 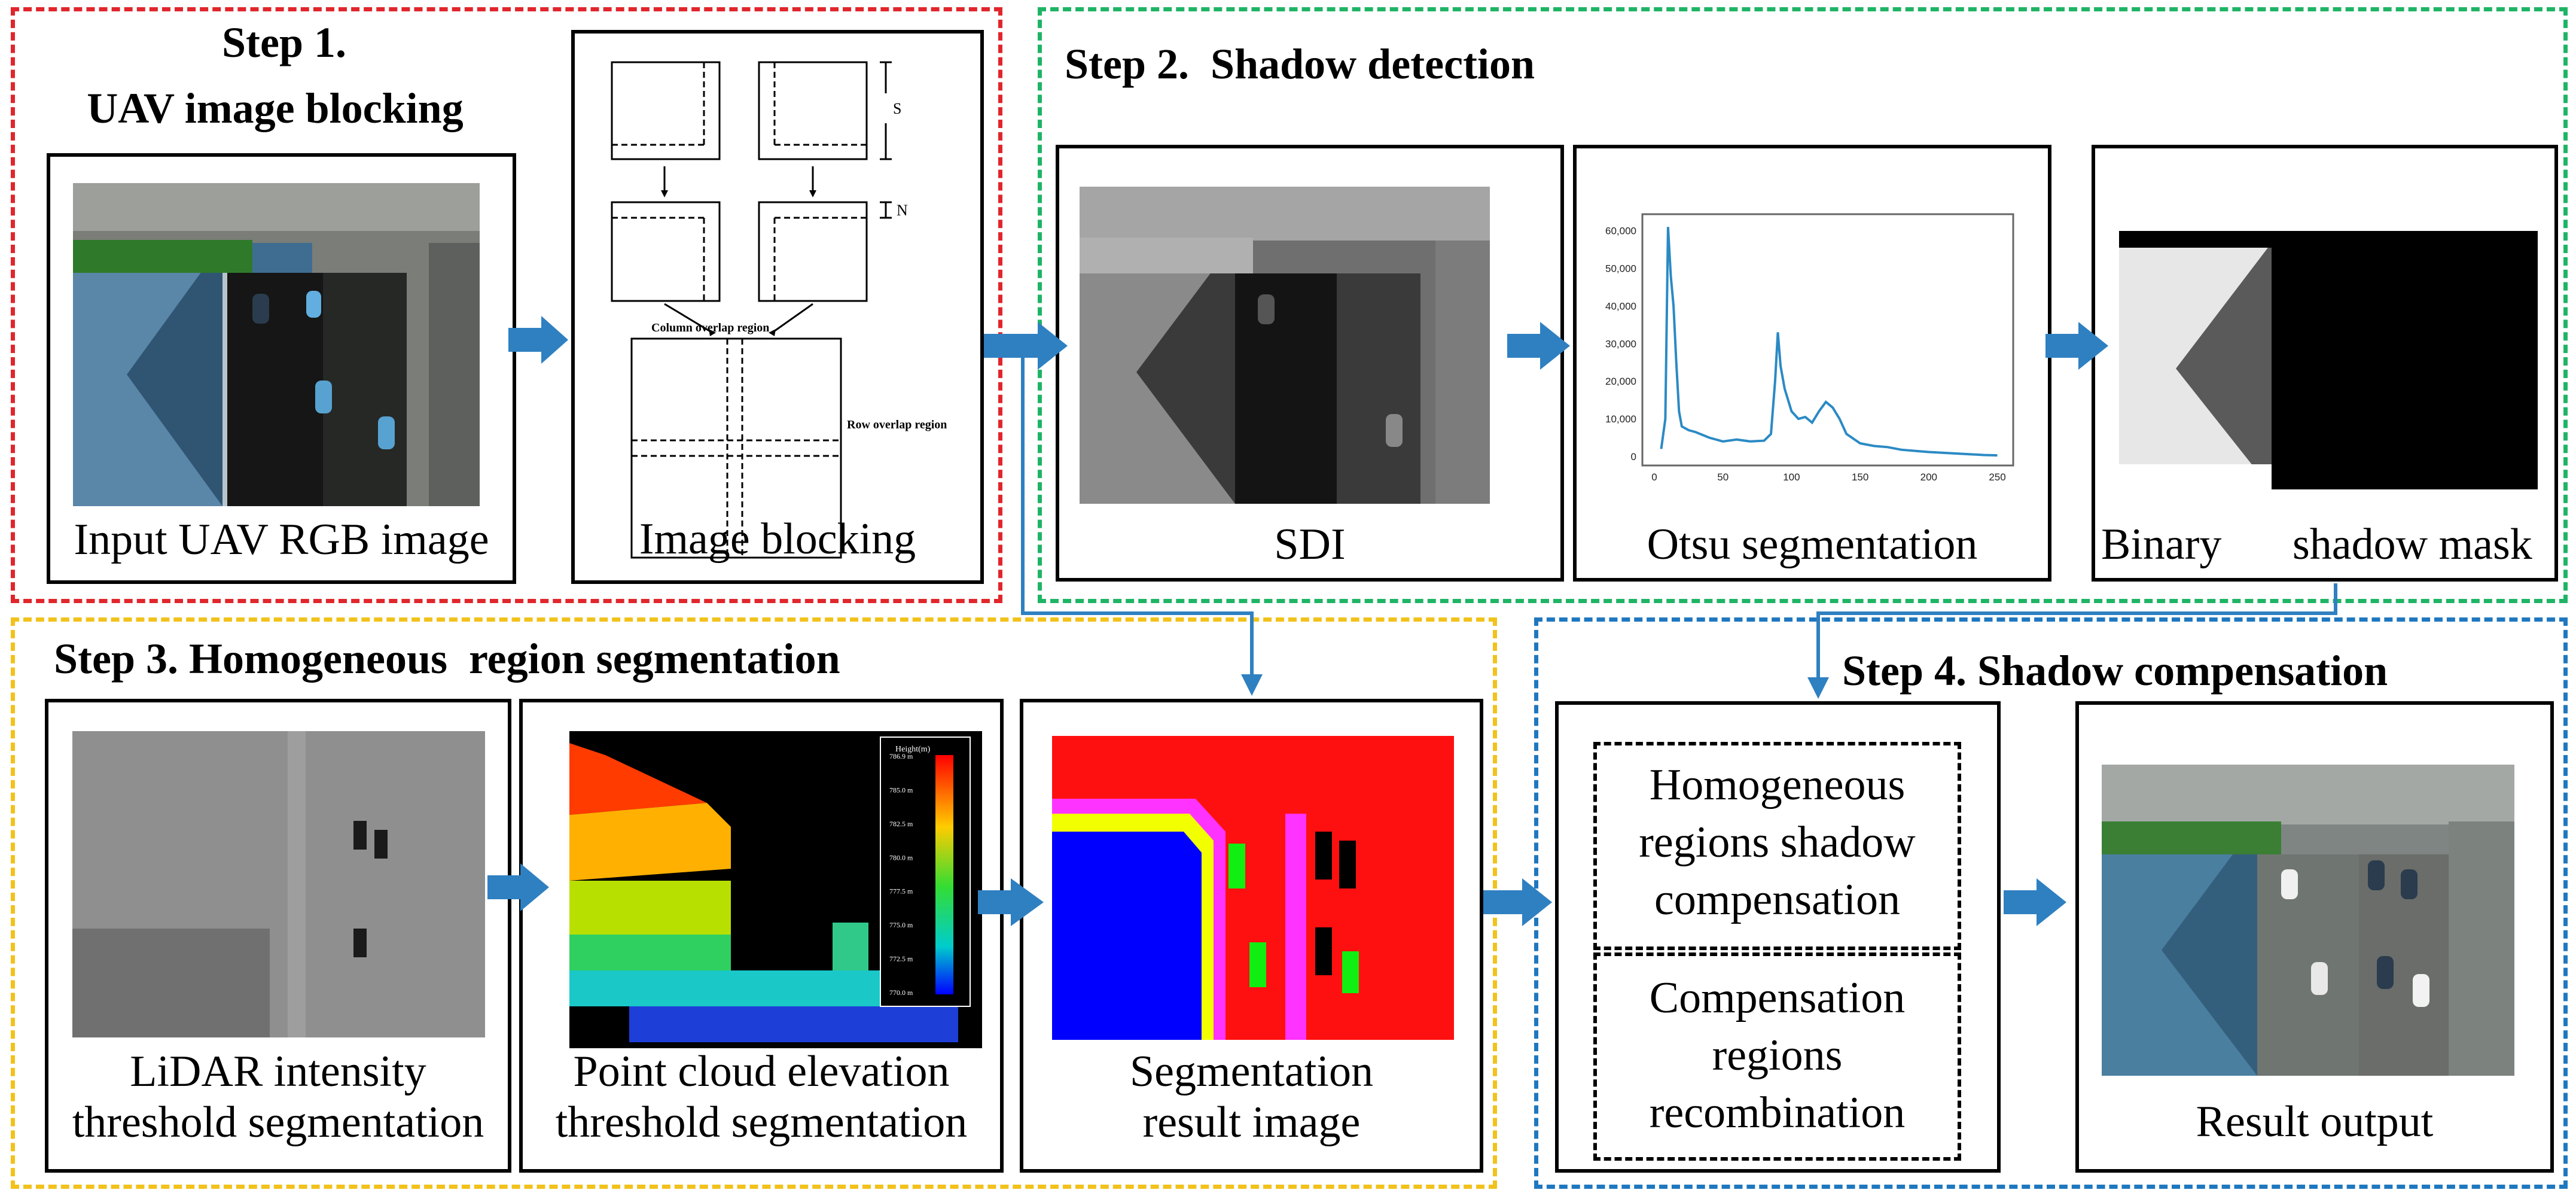 I want to click on input-uav-card: Input UAV RGB image, so click(x=281, y=368).